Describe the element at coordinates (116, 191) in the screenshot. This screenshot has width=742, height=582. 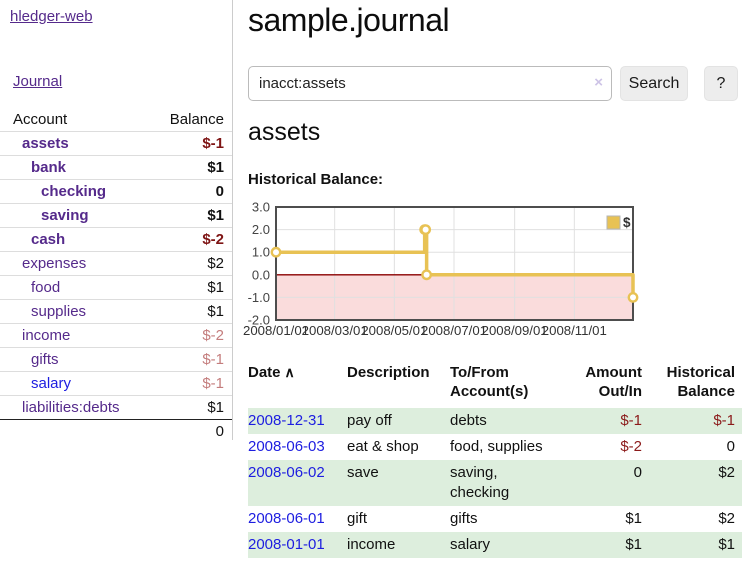
I see `account-row-checking: checking 0` at that location.